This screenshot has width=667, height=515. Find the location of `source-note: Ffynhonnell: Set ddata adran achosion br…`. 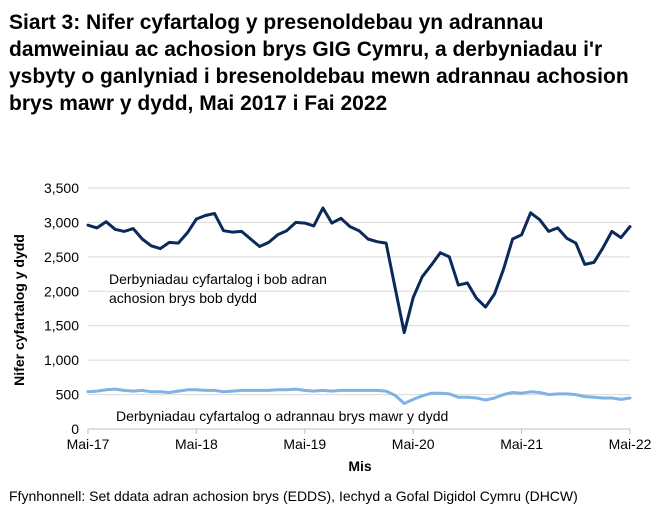

source-note: Ffynhonnell: Set ddata adran achosion br… is located at coordinates (293, 496).